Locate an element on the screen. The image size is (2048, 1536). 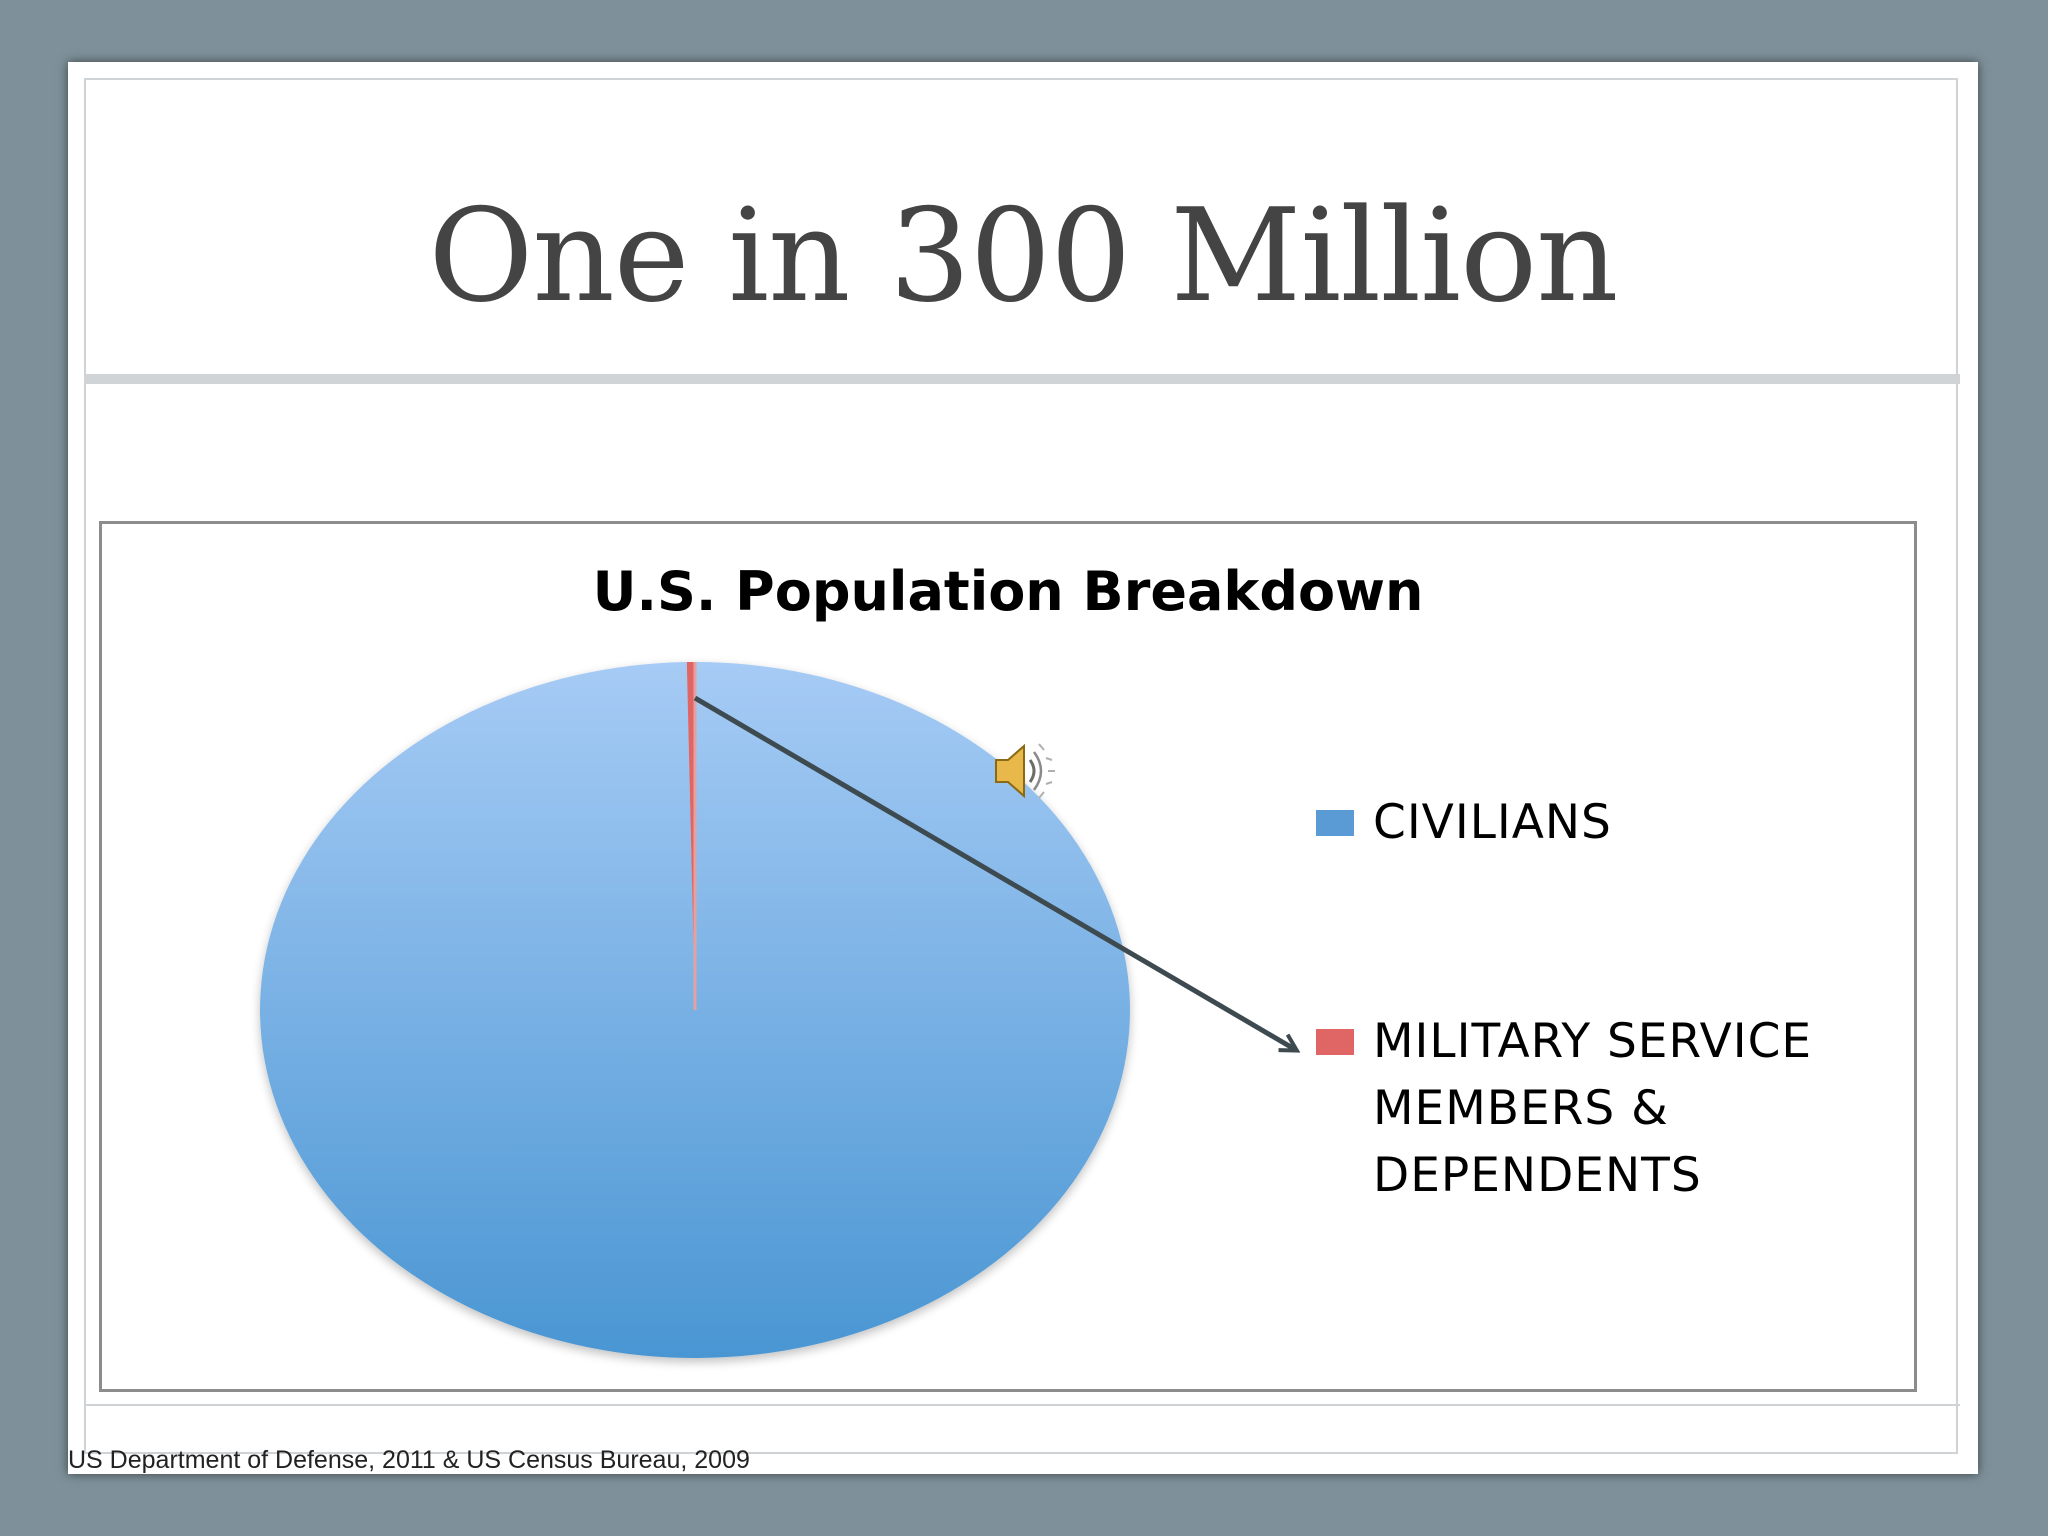
speaker-icon is located at coordinates (1025, 771).